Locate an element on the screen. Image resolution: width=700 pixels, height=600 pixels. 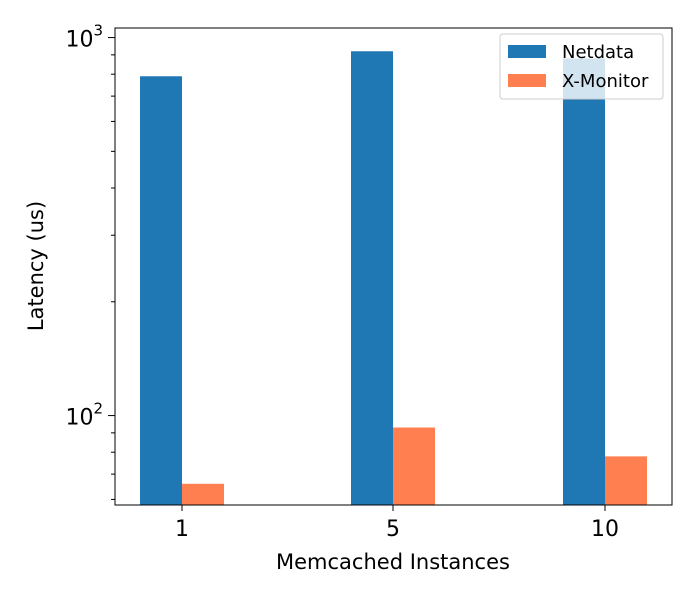
y-tick-label: 10² is located at coordinates (84, 415).